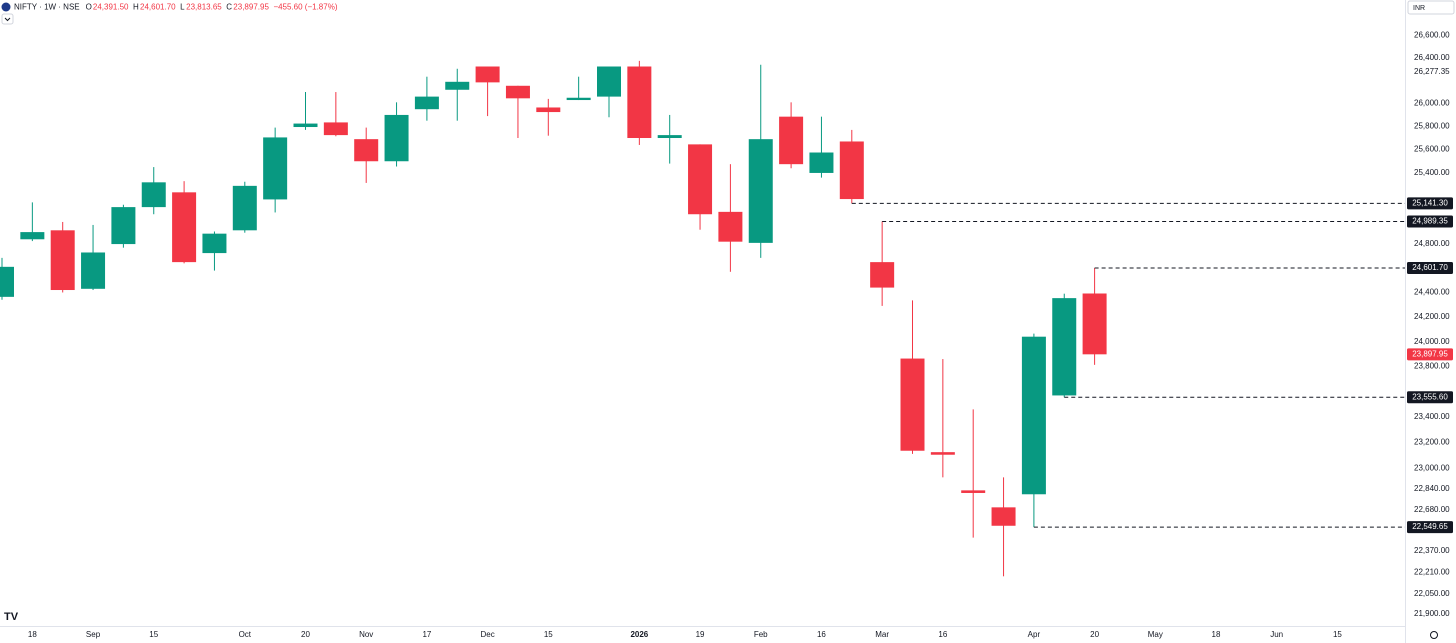 Image resolution: width=1456 pixels, height=643 pixels. I want to click on x-tick-label: May, so click(1155, 634).